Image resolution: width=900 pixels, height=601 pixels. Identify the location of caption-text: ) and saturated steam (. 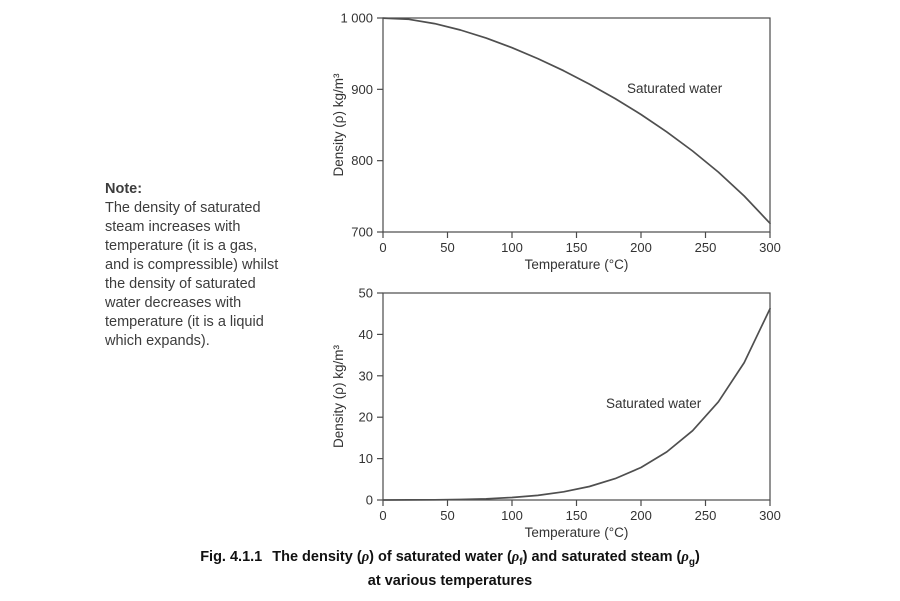
(602, 557).